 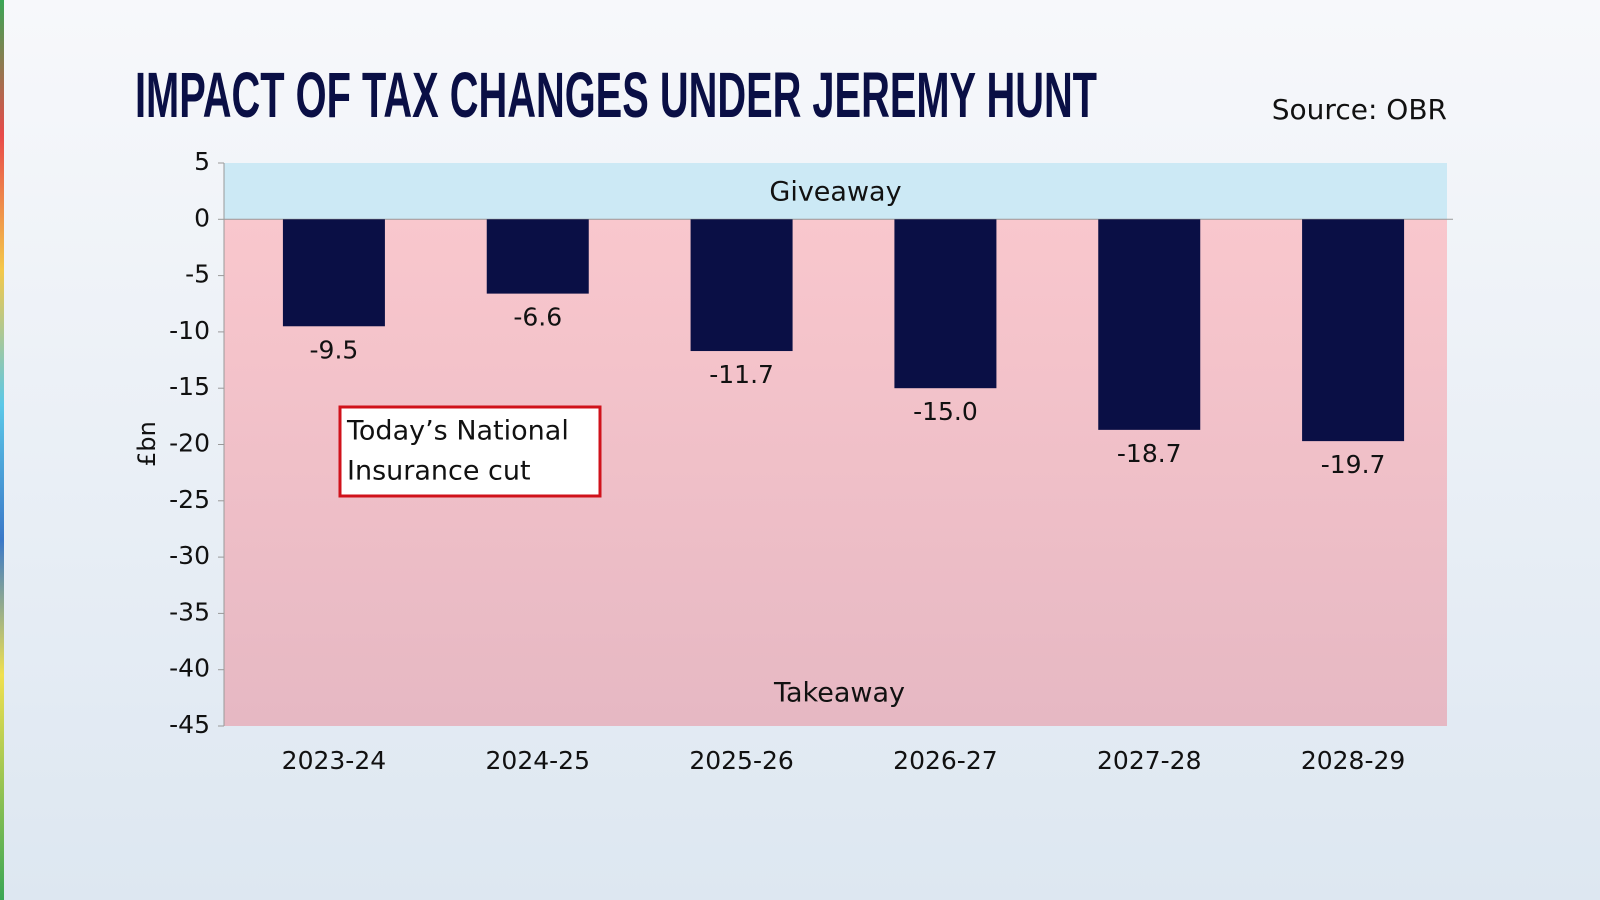 What do you see at coordinates (189, 555) in the screenshot?
I see `y-tick-label: -30` at bounding box center [189, 555].